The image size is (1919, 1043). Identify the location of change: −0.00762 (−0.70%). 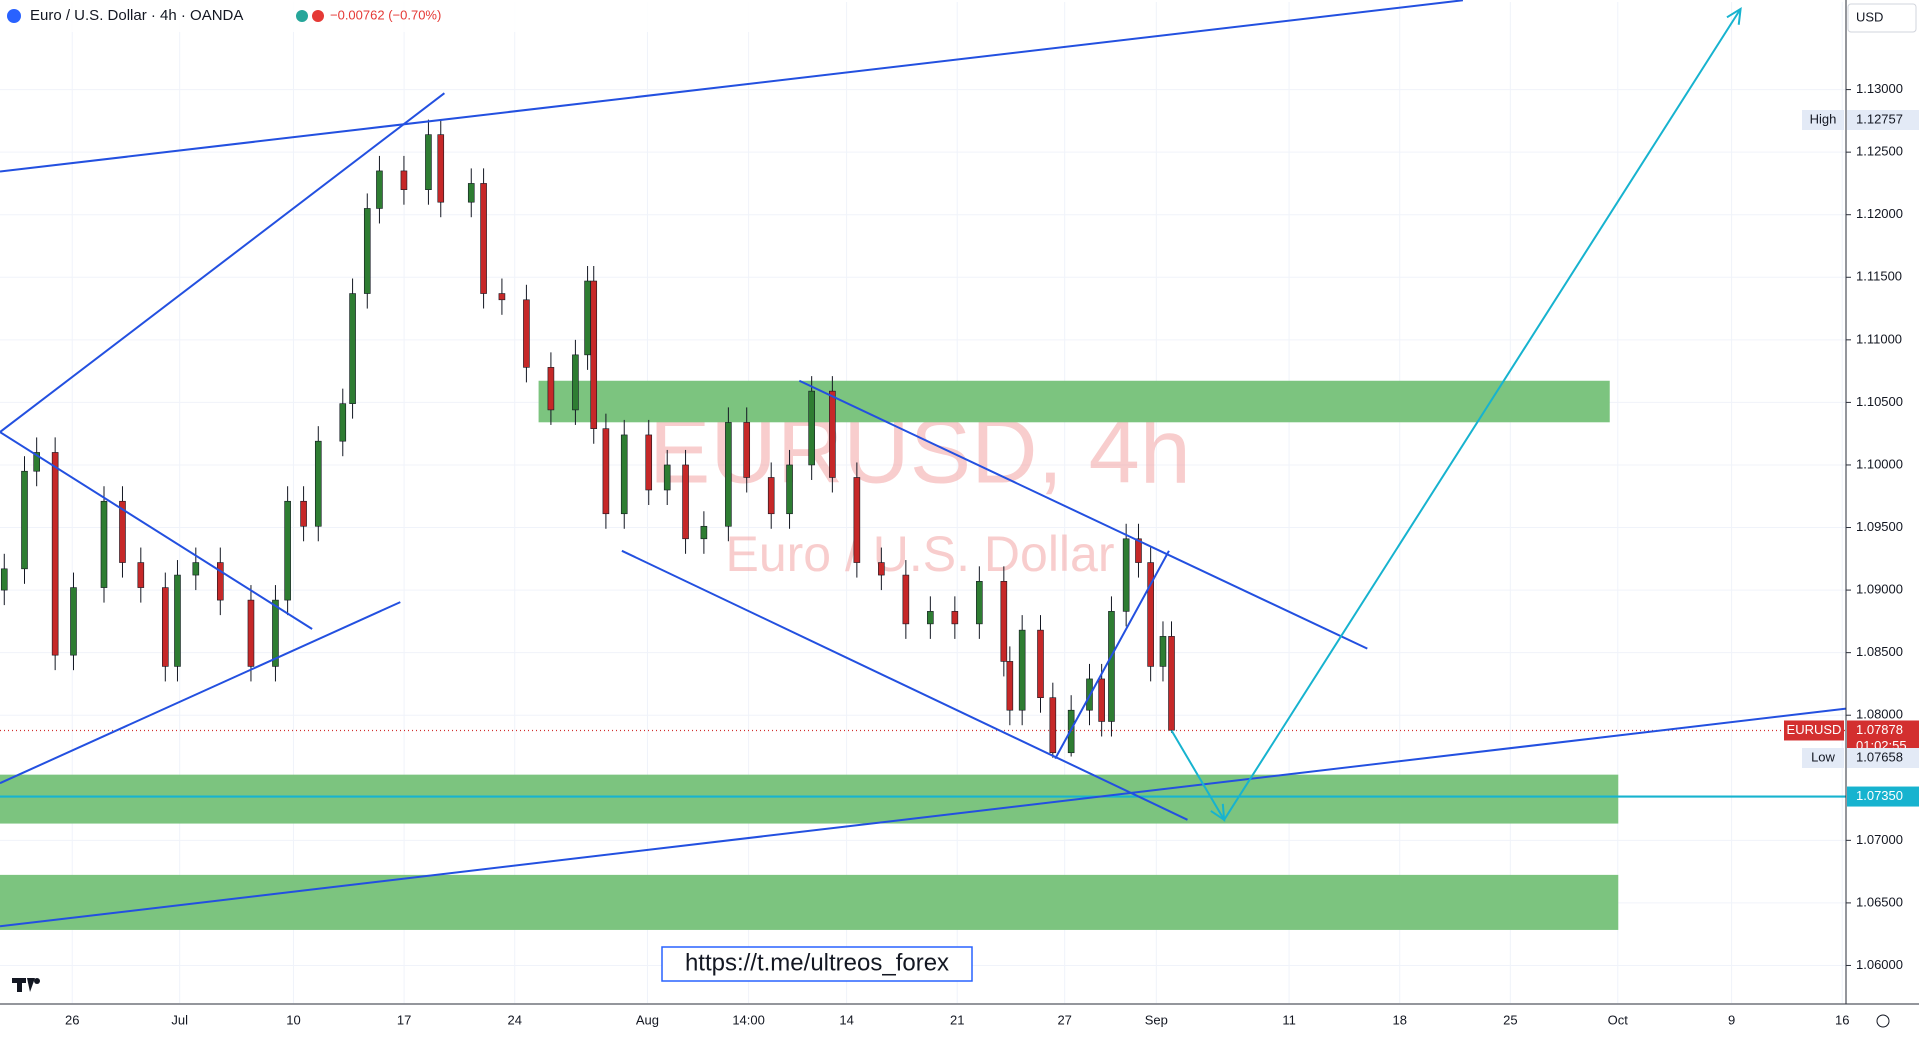
(385, 14).